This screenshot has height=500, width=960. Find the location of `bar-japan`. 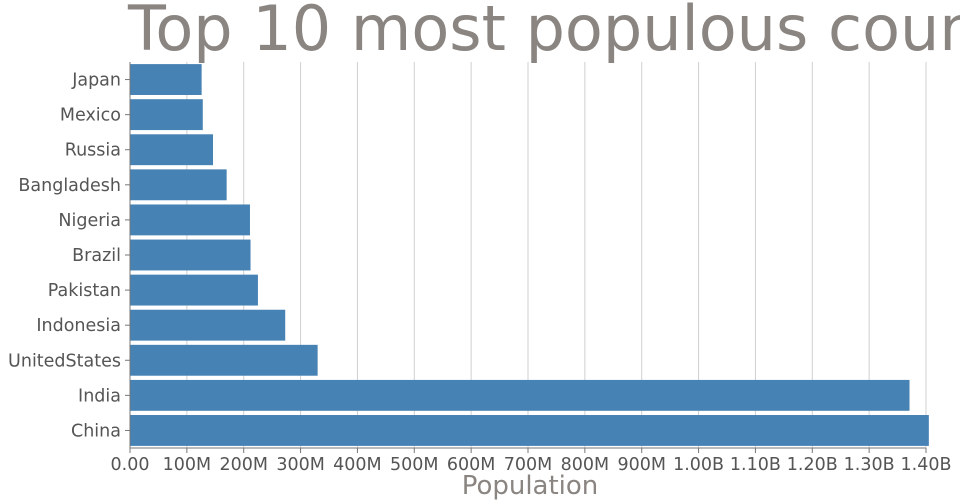

bar-japan is located at coordinates (166, 79).